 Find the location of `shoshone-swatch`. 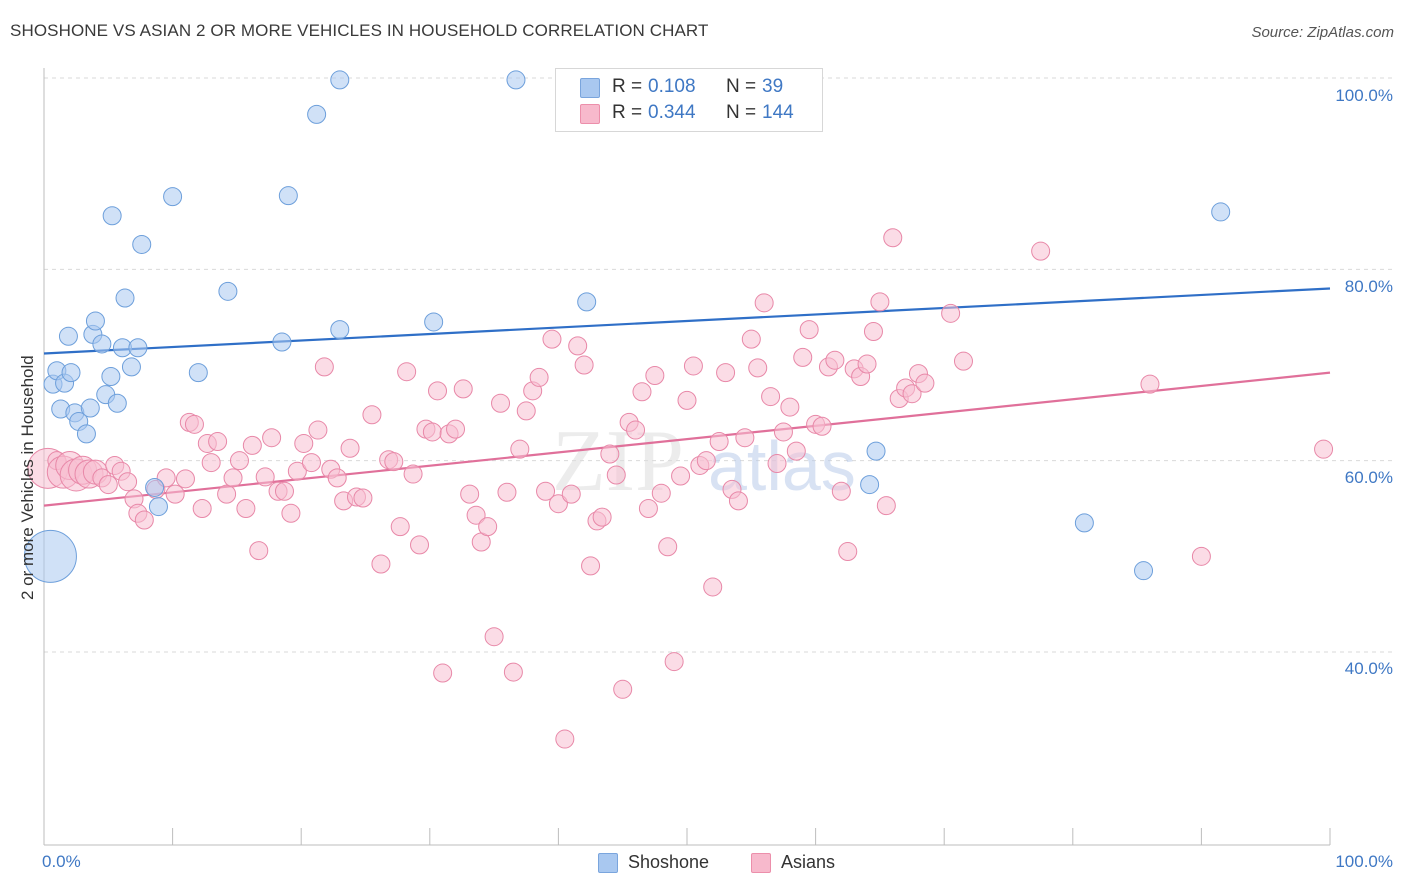

shoshone-swatch is located at coordinates (590, 88).